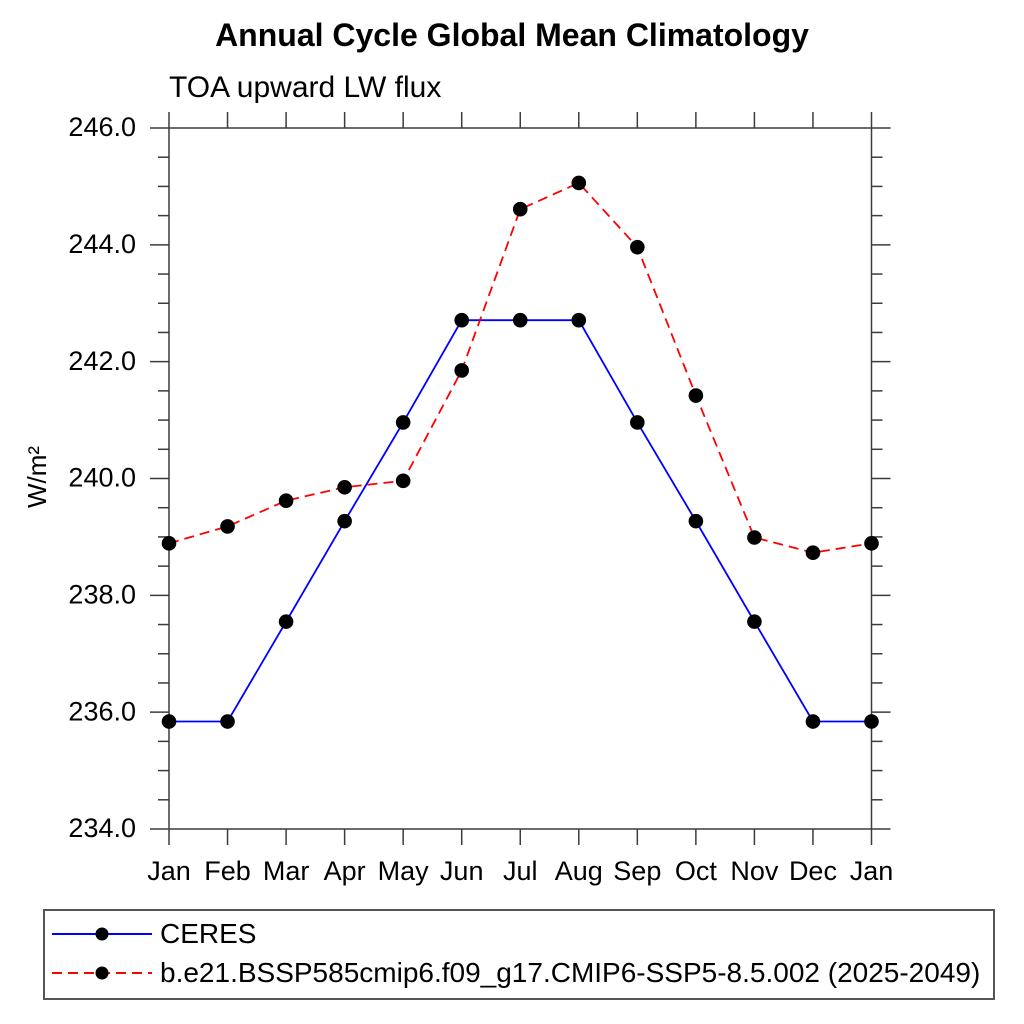 The image size is (1024, 1024). Describe the element at coordinates (102, 361) in the screenshot. I see `y-axis-tick-label: 242.0` at that location.